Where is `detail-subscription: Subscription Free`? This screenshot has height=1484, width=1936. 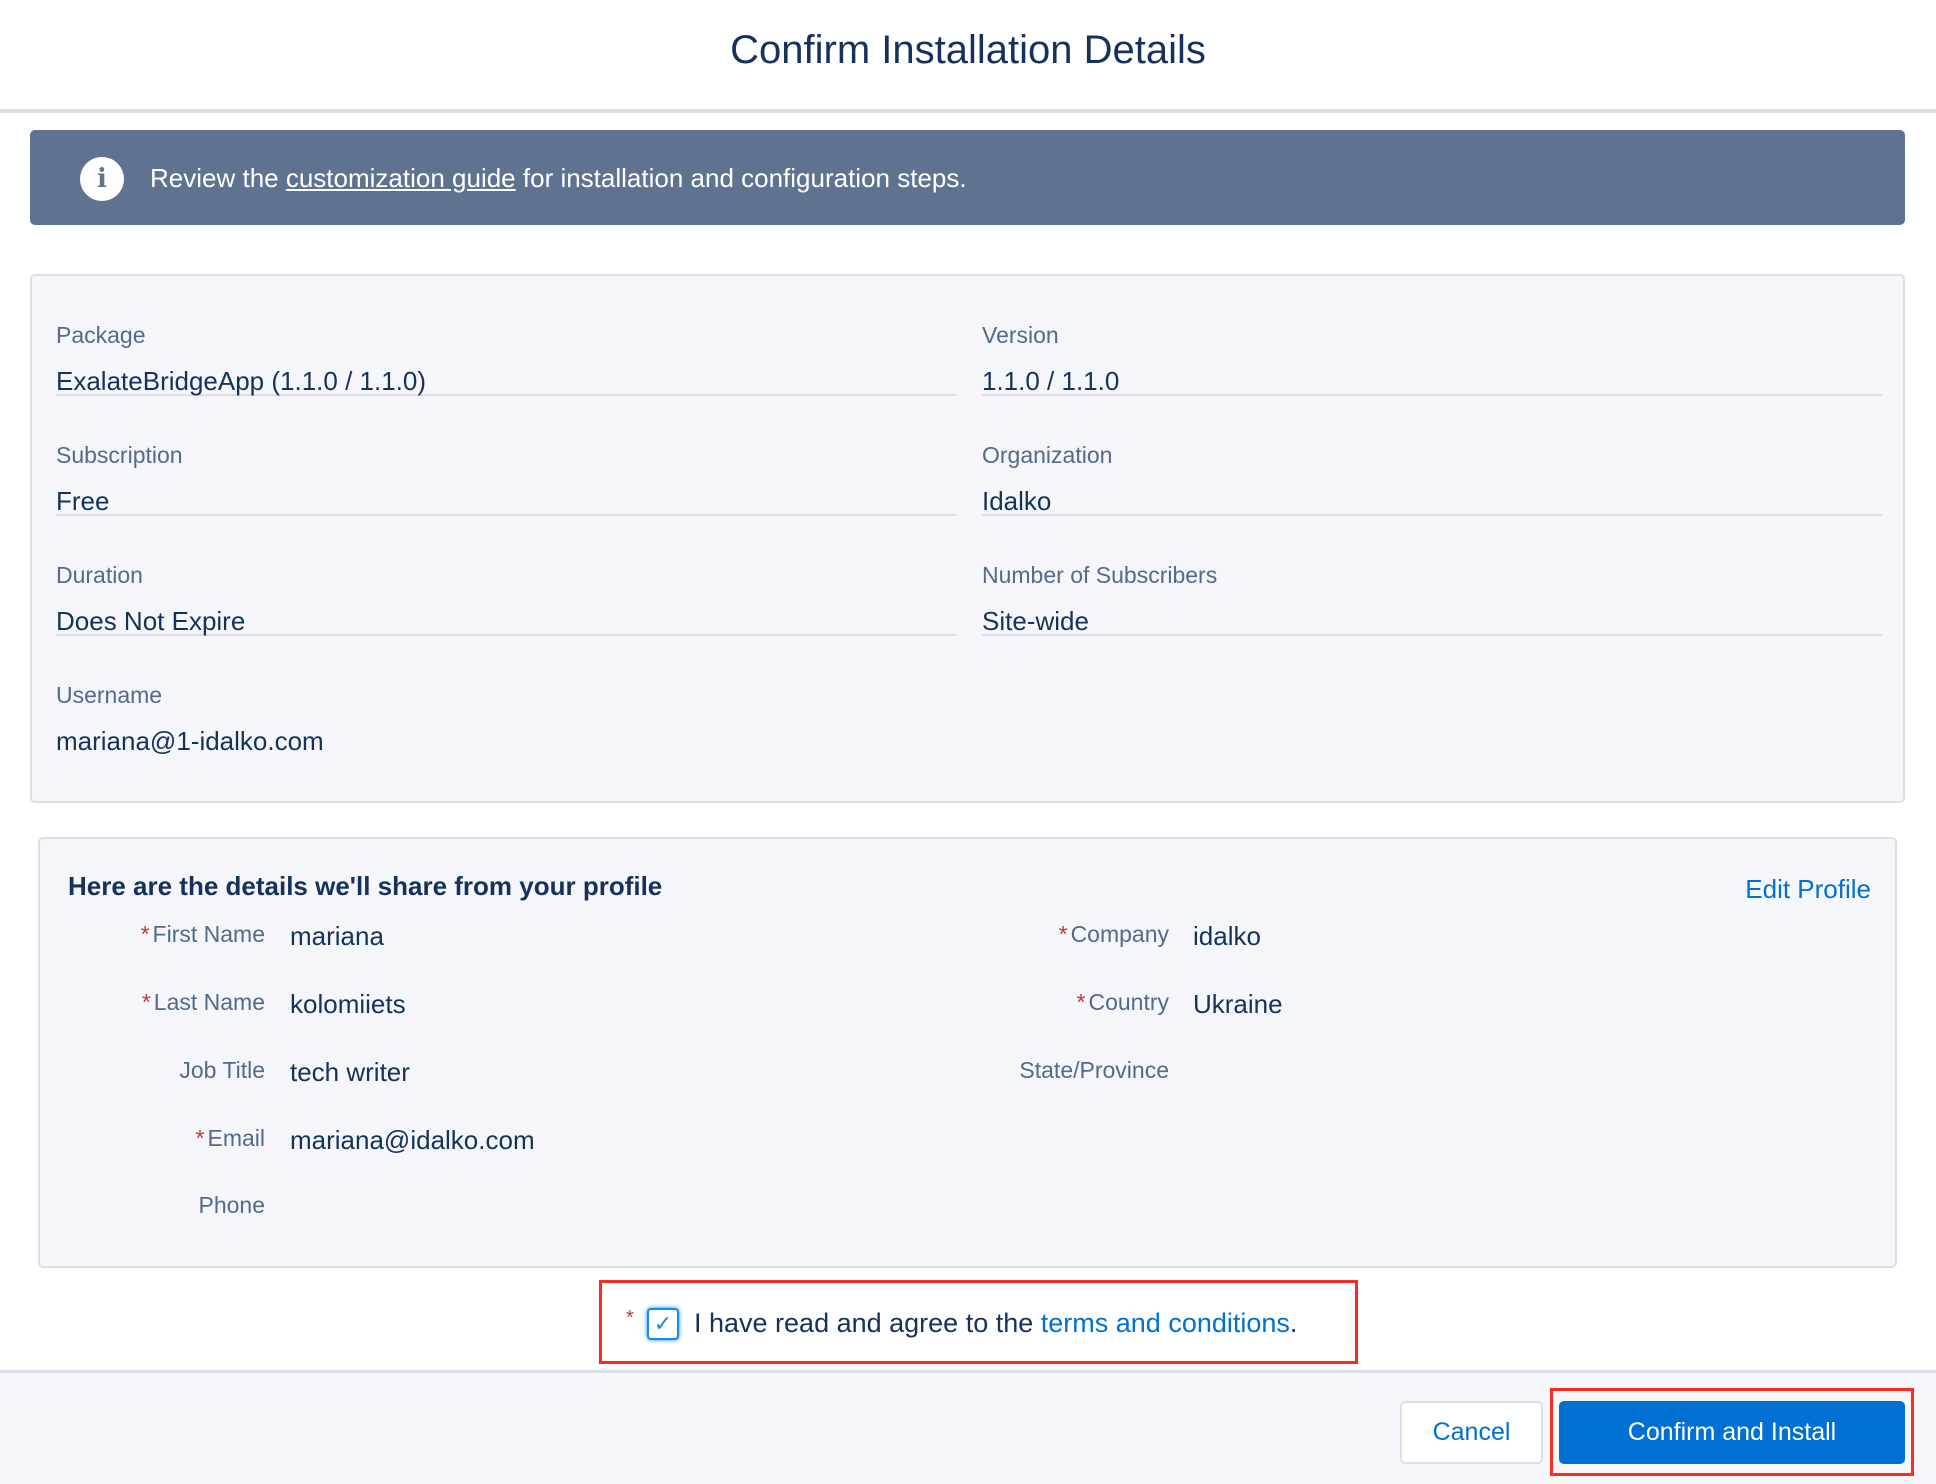
detail-subscription: Subscription Free is located at coordinates (506, 456).